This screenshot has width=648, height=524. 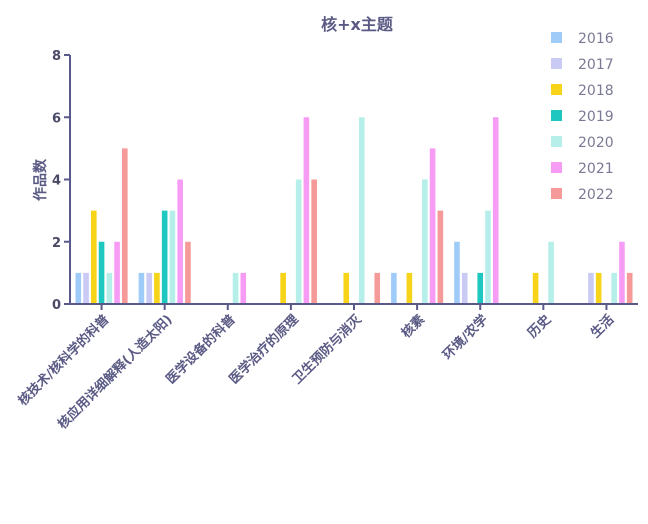 What do you see at coordinates (596, 143) in the screenshot?
I see `legend-label: 2020` at bounding box center [596, 143].